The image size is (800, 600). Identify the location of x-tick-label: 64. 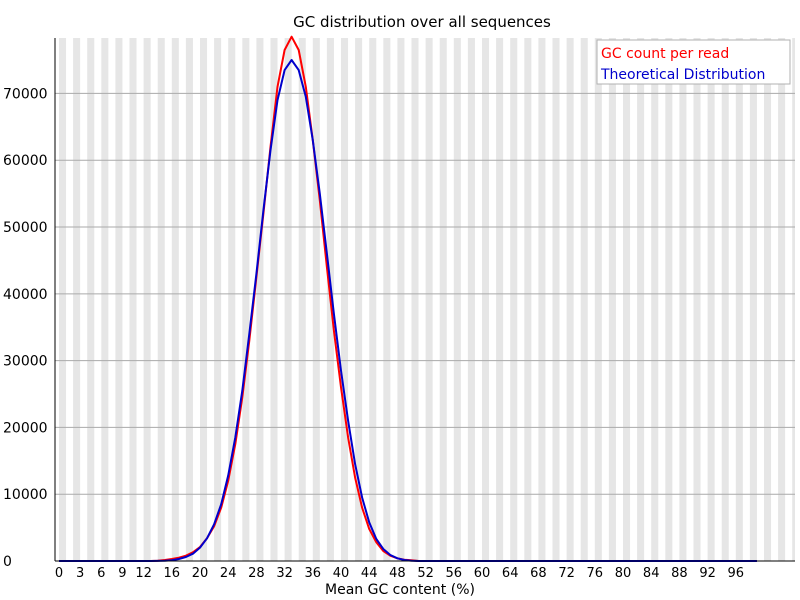
(510, 573).